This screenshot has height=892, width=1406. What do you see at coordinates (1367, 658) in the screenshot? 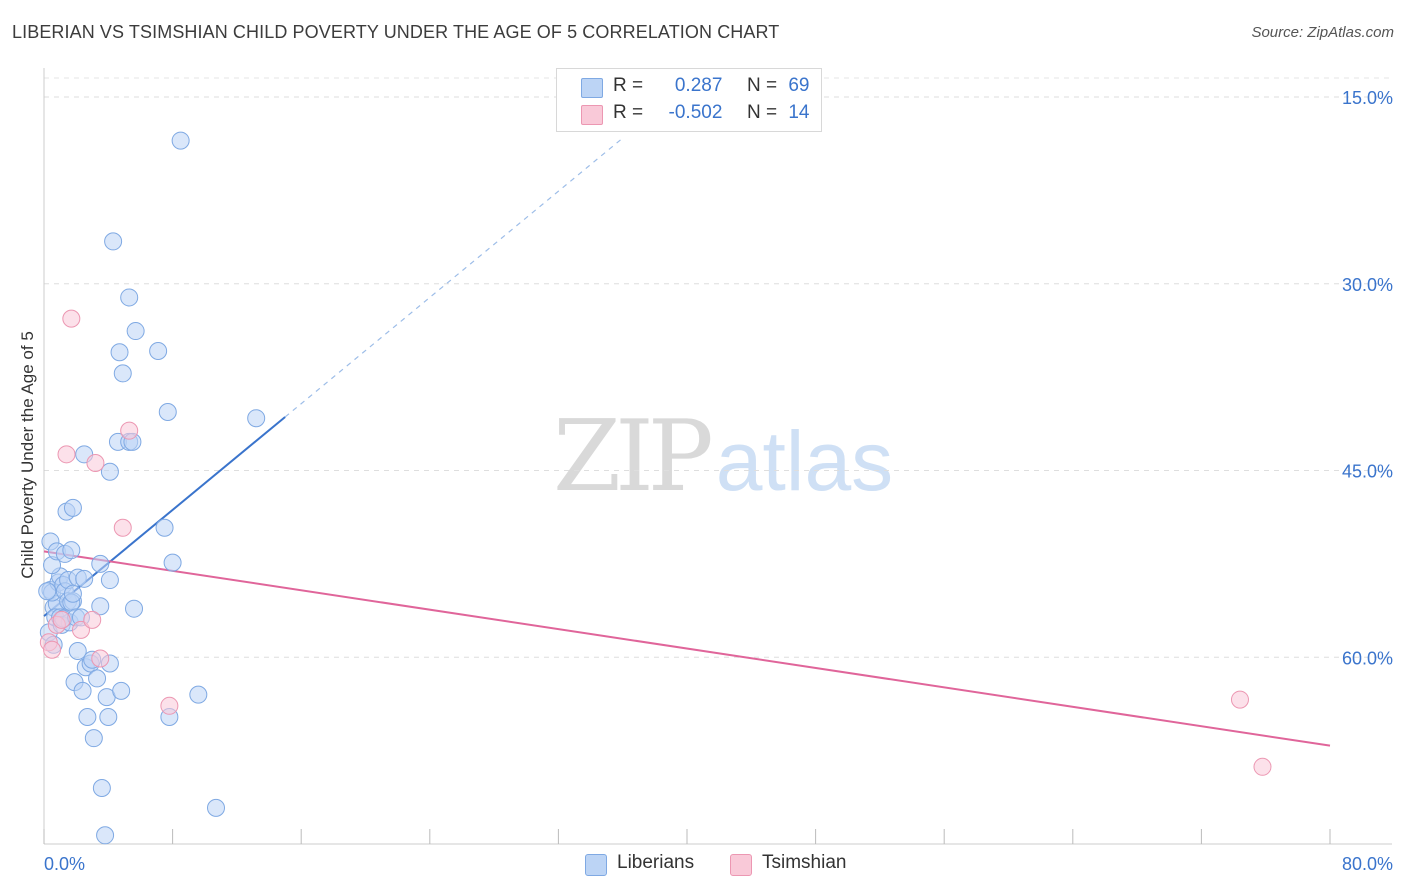
I see `y-tick-label: 60.0%` at bounding box center [1367, 658].